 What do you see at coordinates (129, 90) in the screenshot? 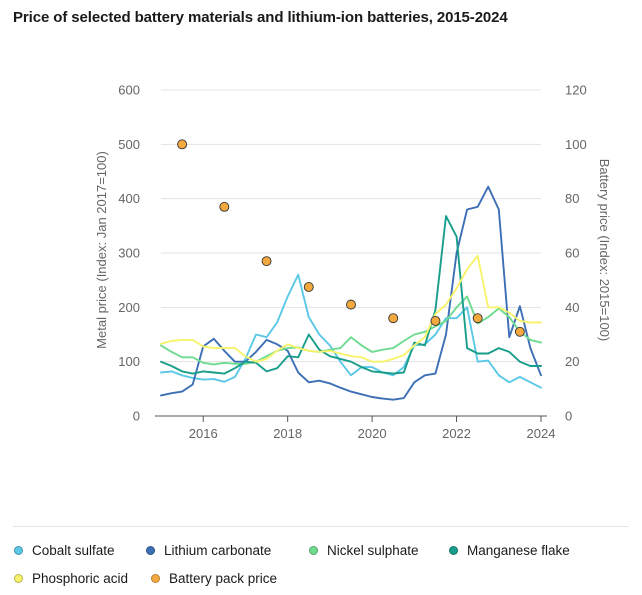
I see `y-left-tick-label: 600` at bounding box center [129, 90].